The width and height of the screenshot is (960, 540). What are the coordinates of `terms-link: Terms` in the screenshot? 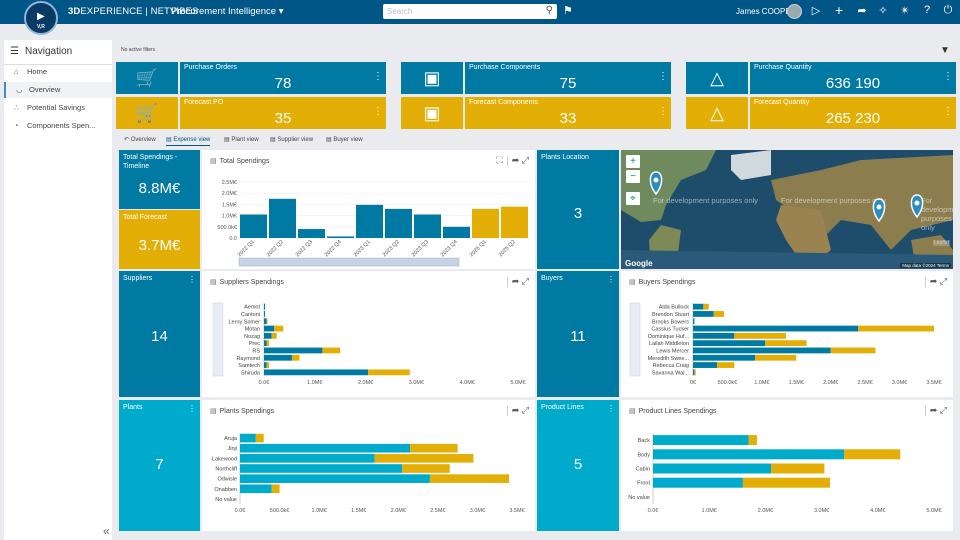 It's located at (942, 265).